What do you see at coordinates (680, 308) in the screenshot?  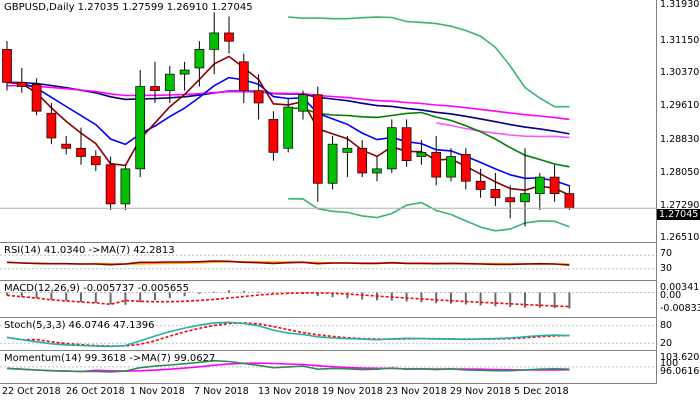 I see `macd-scale-label: -0.008336` at bounding box center [680, 308].